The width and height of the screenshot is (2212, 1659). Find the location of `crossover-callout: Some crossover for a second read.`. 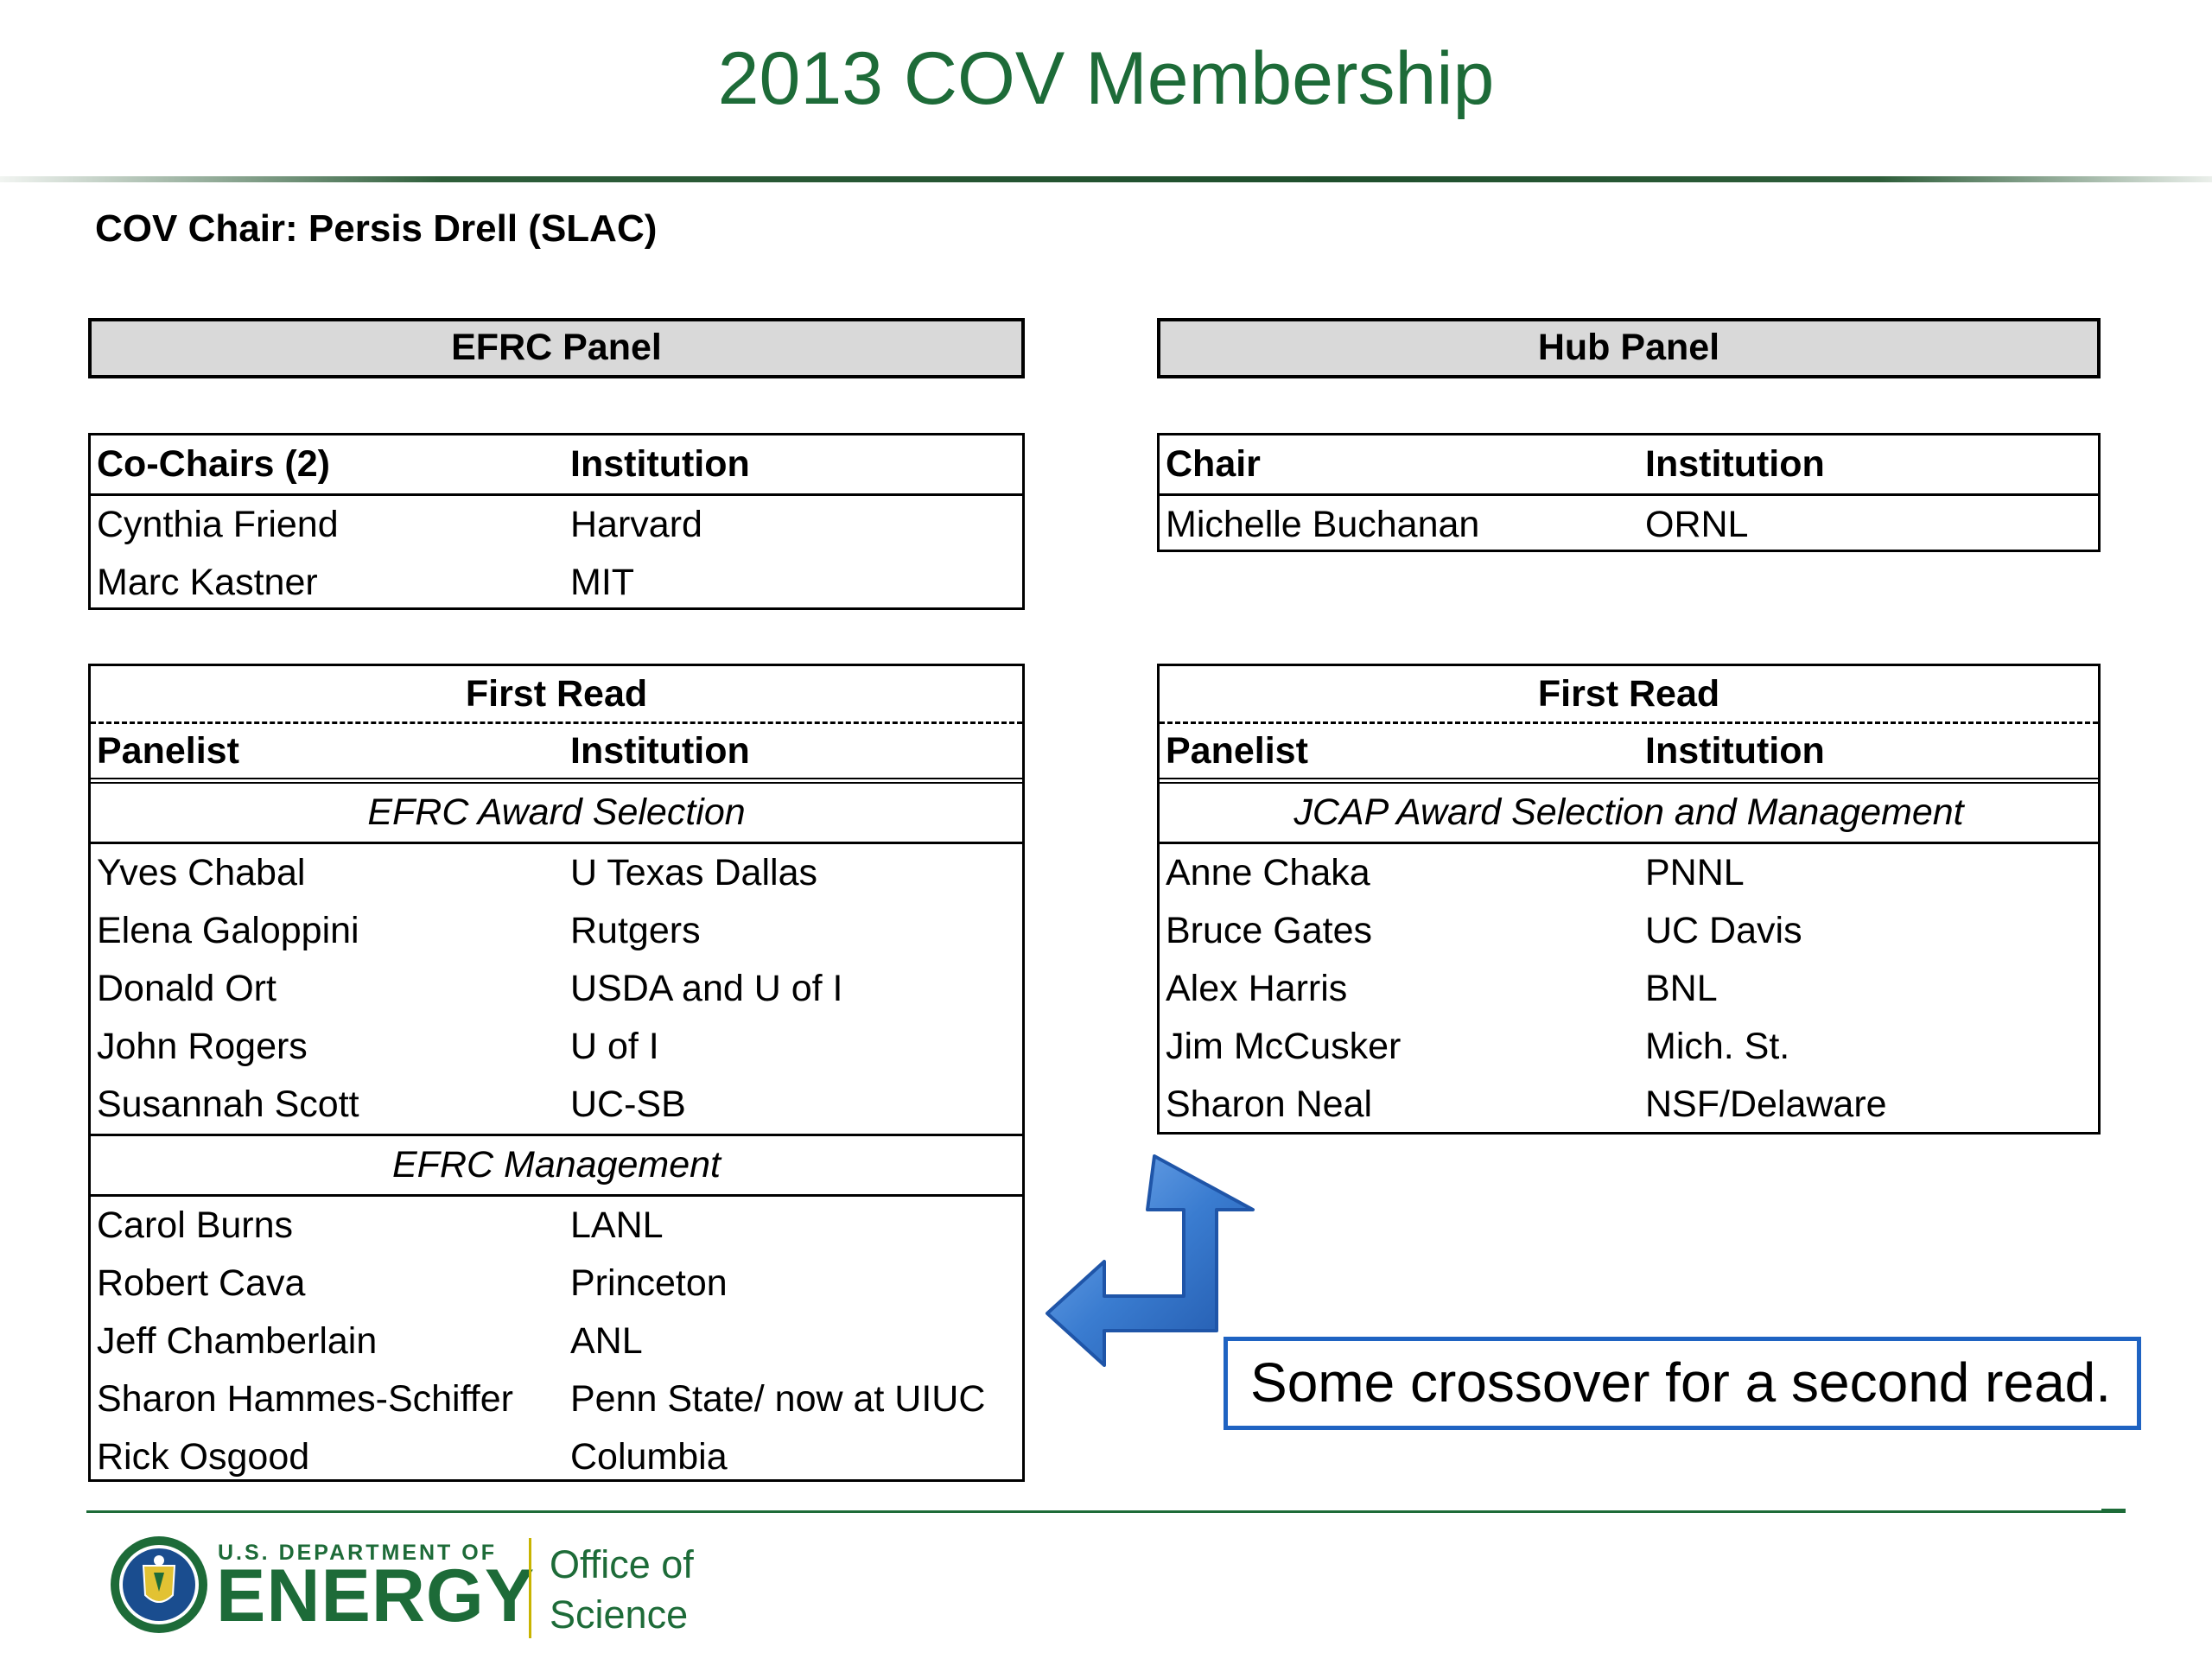

crossover-callout: Some crossover for a second read. is located at coordinates (1682, 1383).